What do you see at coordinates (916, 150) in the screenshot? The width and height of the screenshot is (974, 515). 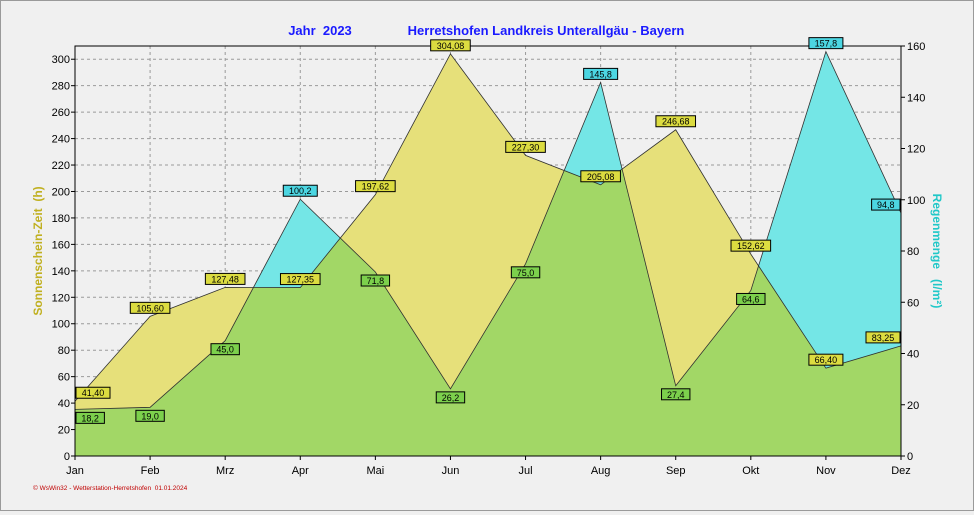 I see `tick-label-right: 120` at bounding box center [916, 150].